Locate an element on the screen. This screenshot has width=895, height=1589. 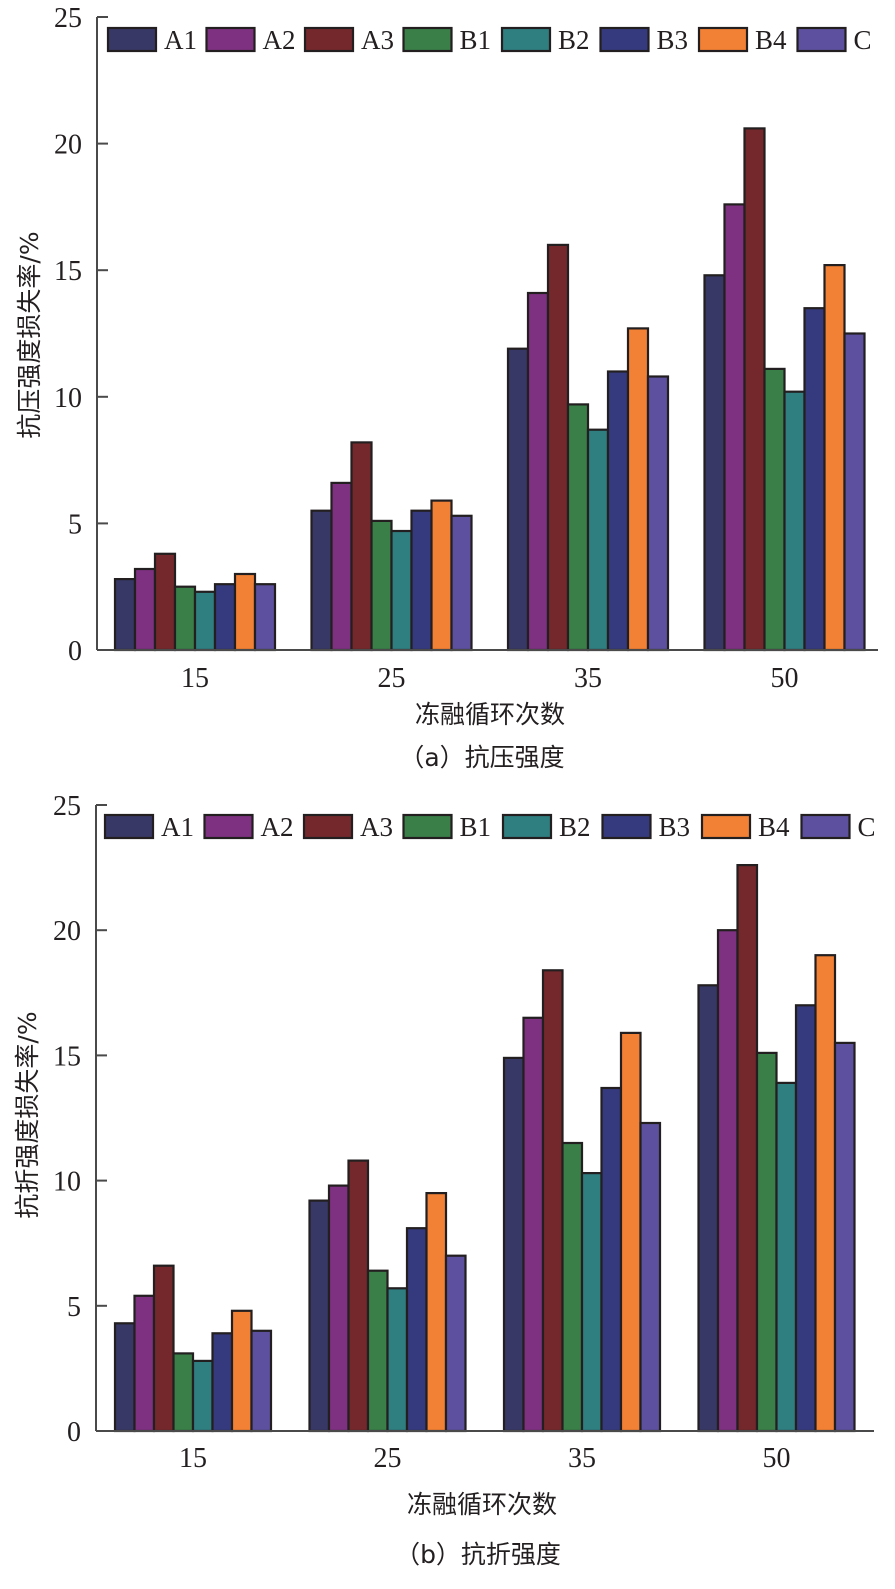
x-axis-title: 冻融循环次数 is located at coordinates (490, 714).